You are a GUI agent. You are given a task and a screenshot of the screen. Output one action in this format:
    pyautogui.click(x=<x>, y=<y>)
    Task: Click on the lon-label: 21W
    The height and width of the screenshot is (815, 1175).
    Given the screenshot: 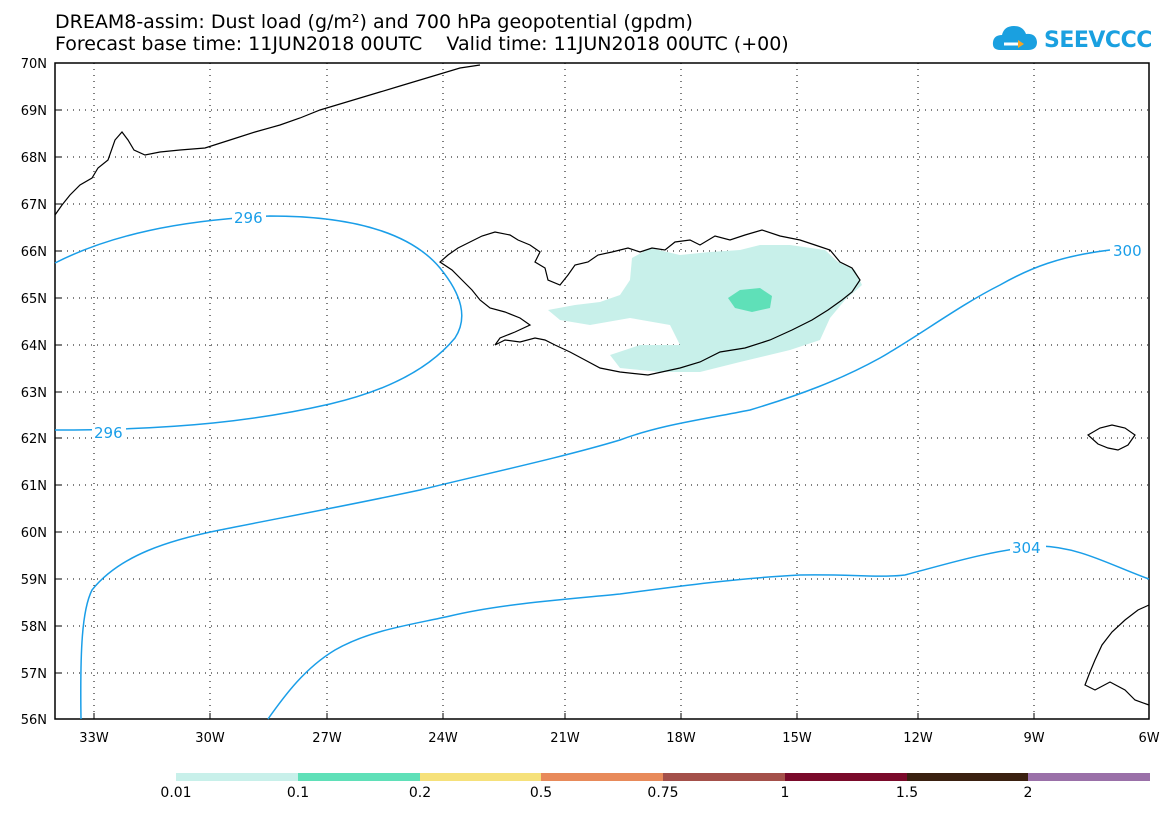 What is the action you would take?
    pyautogui.click(x=565, y=738)
    